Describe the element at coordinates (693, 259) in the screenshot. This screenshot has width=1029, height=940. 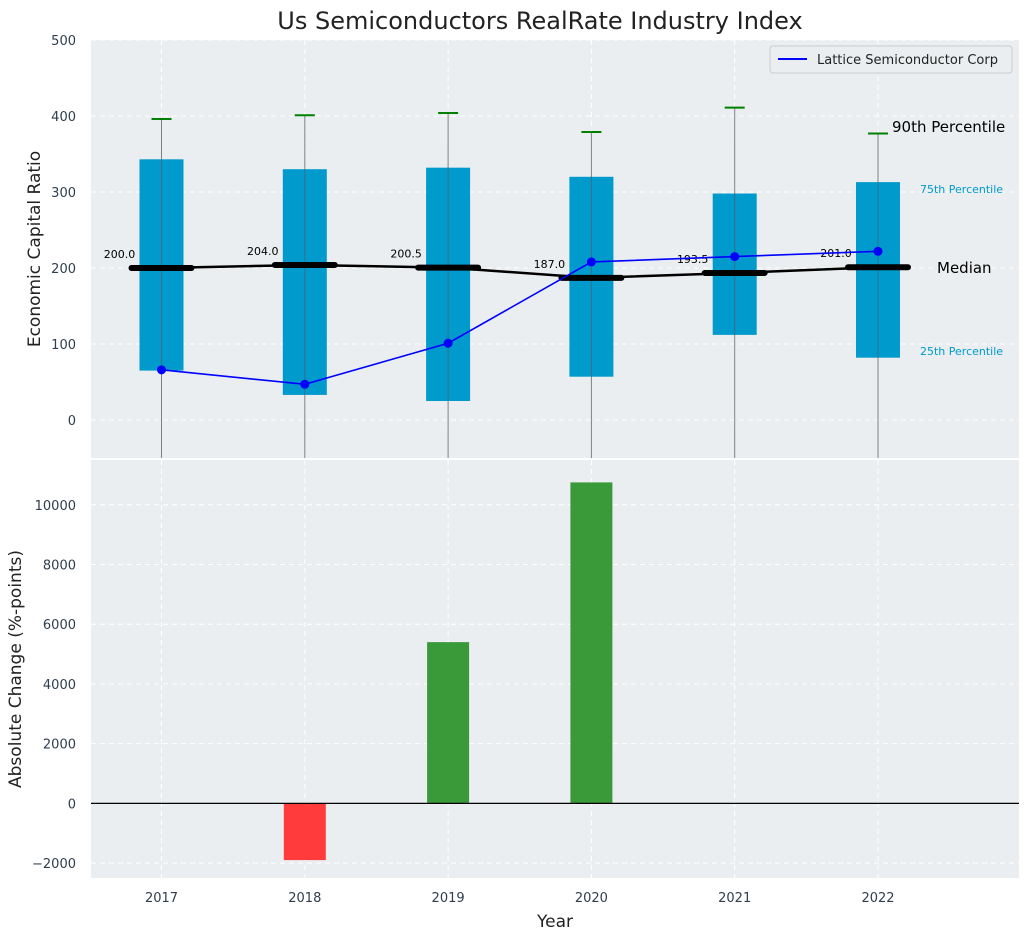
I see `median-value-label: 193.5` at that location.